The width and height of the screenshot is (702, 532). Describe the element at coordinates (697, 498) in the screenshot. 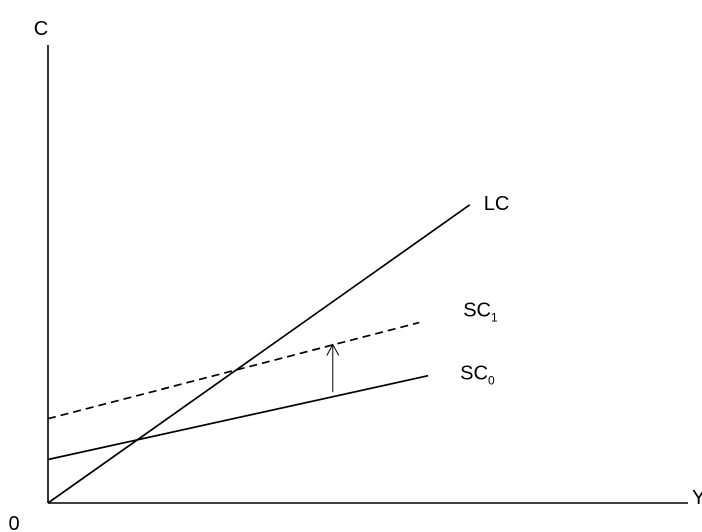

I see `x-axis-label: Y` at that location.